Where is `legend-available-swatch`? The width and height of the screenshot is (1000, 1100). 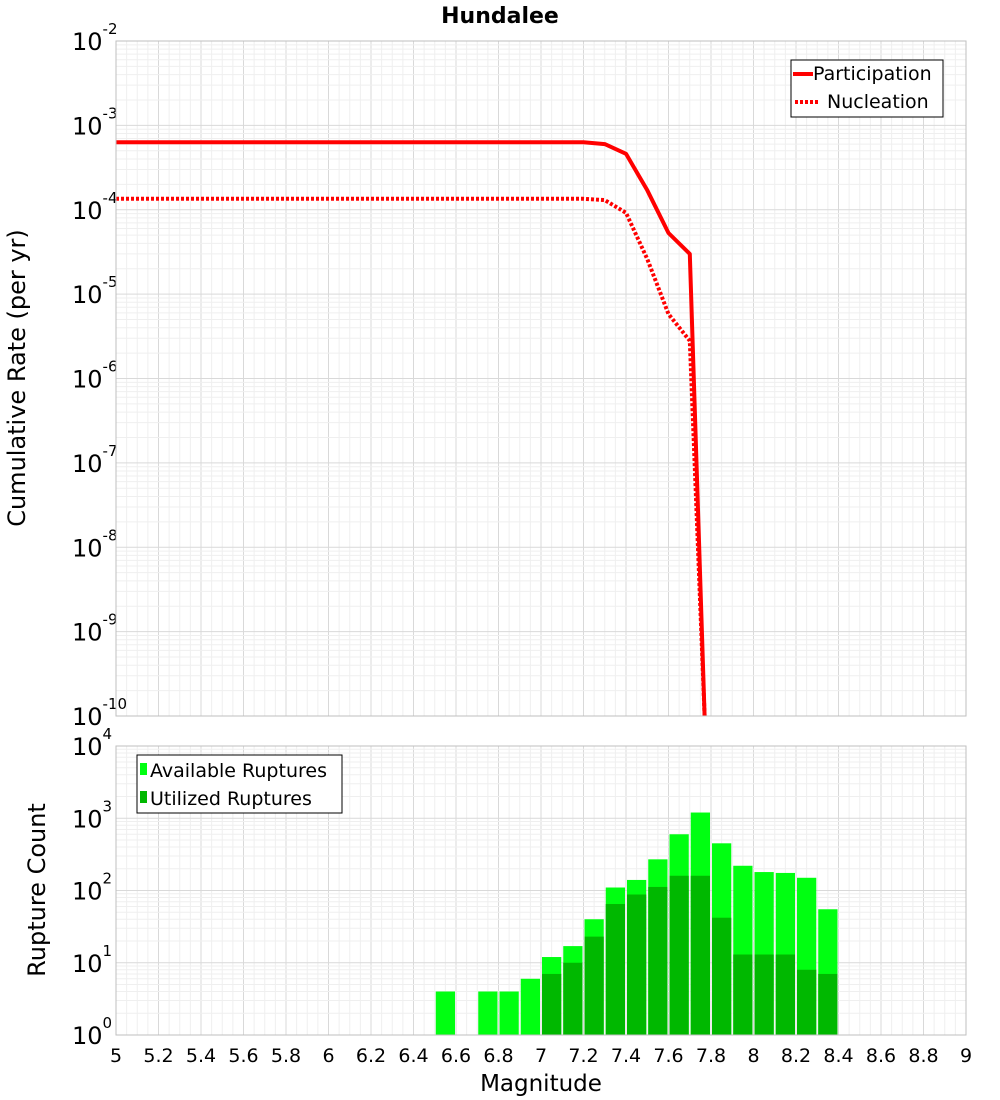 legend-available-swatch is located at coordinates (143, 769).